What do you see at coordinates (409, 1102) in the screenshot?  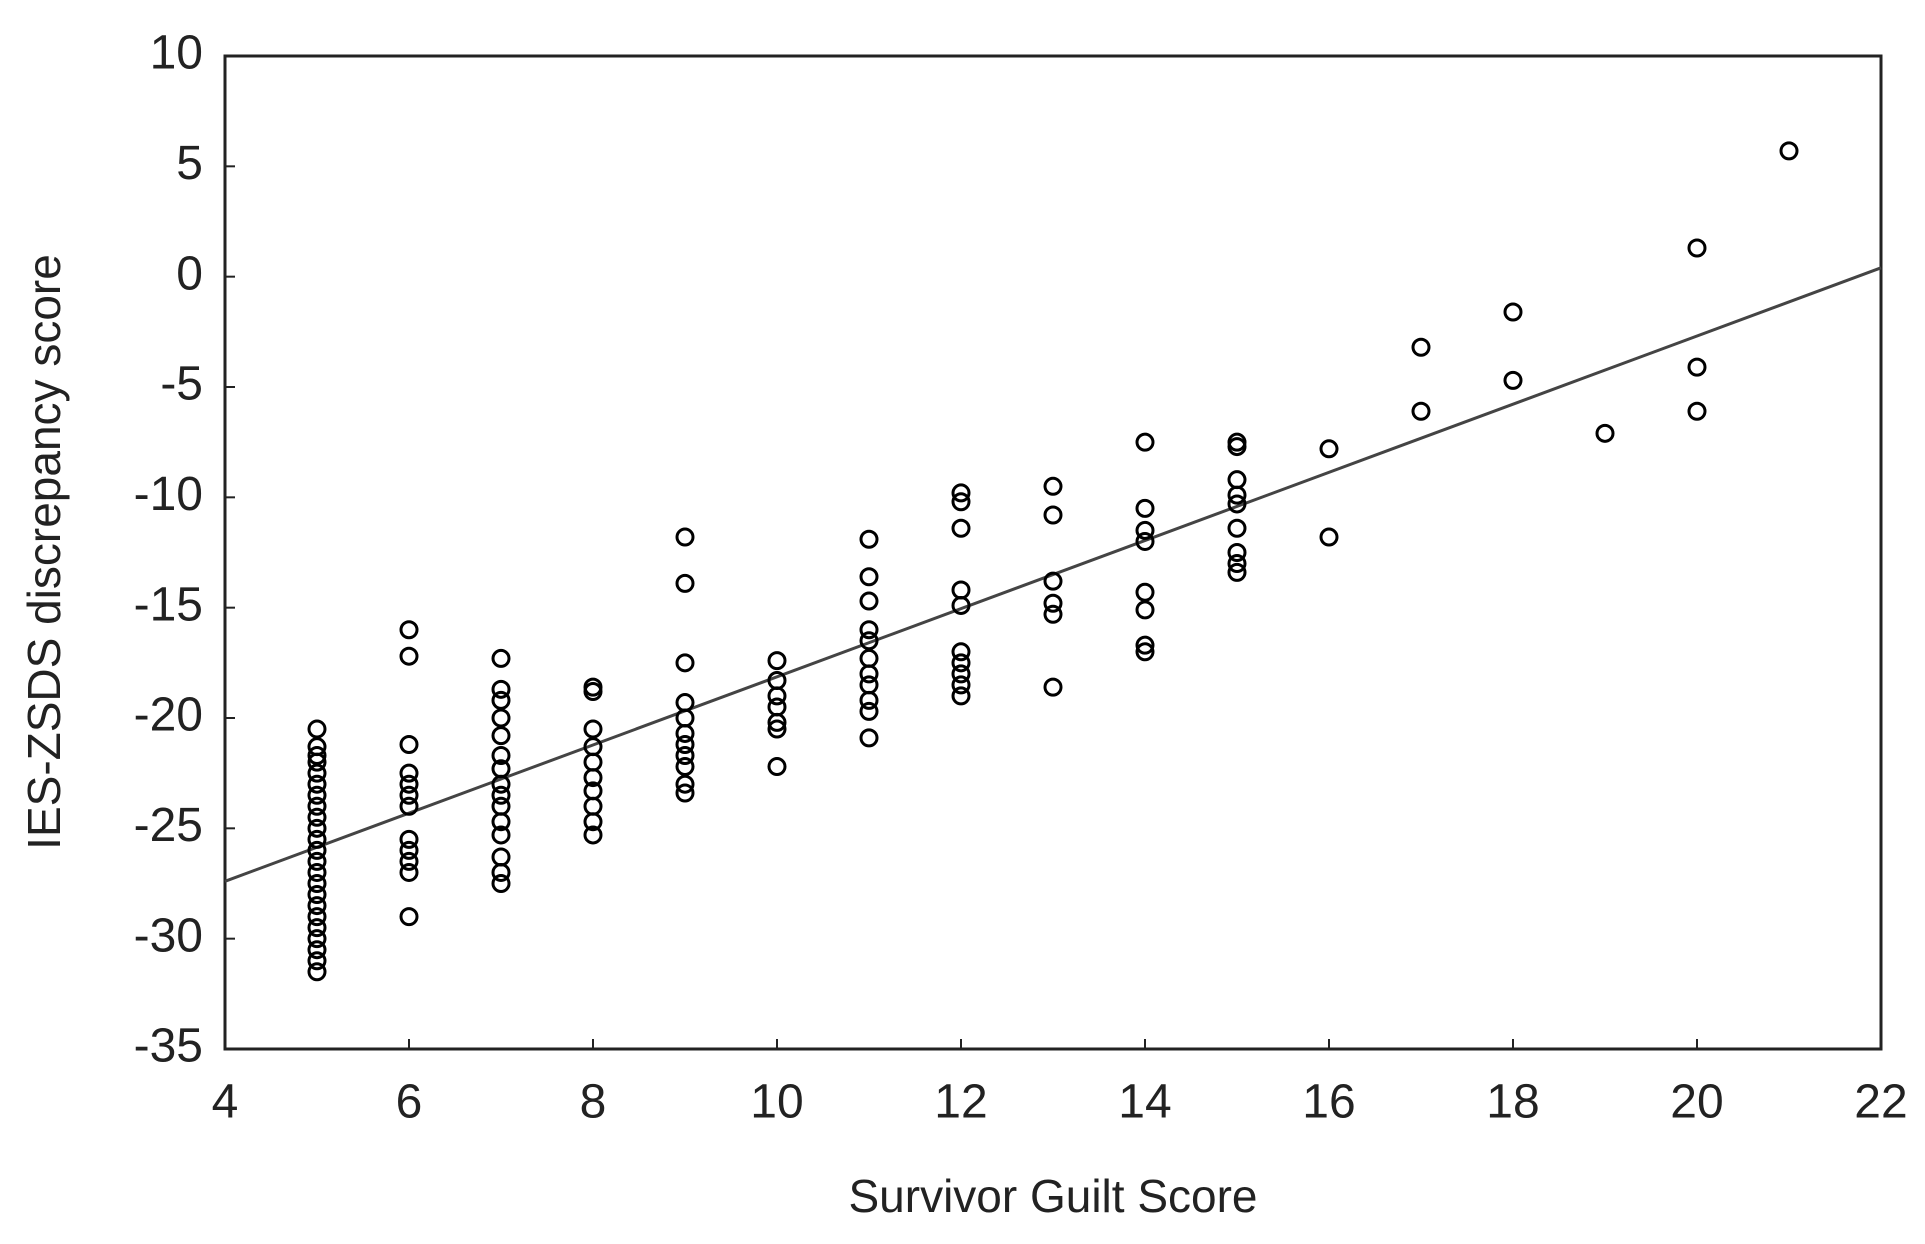 I see `x-tick-label: 6` at bounding box center [409, 1102].